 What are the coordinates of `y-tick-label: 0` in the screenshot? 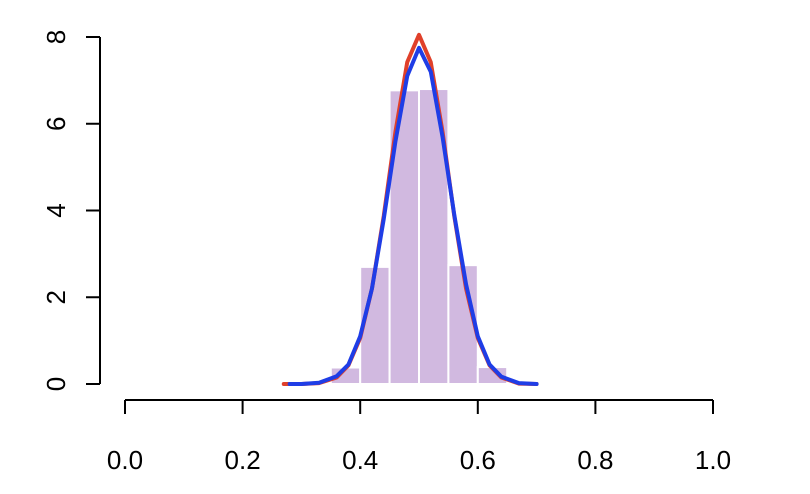 It's located at (56, 384).